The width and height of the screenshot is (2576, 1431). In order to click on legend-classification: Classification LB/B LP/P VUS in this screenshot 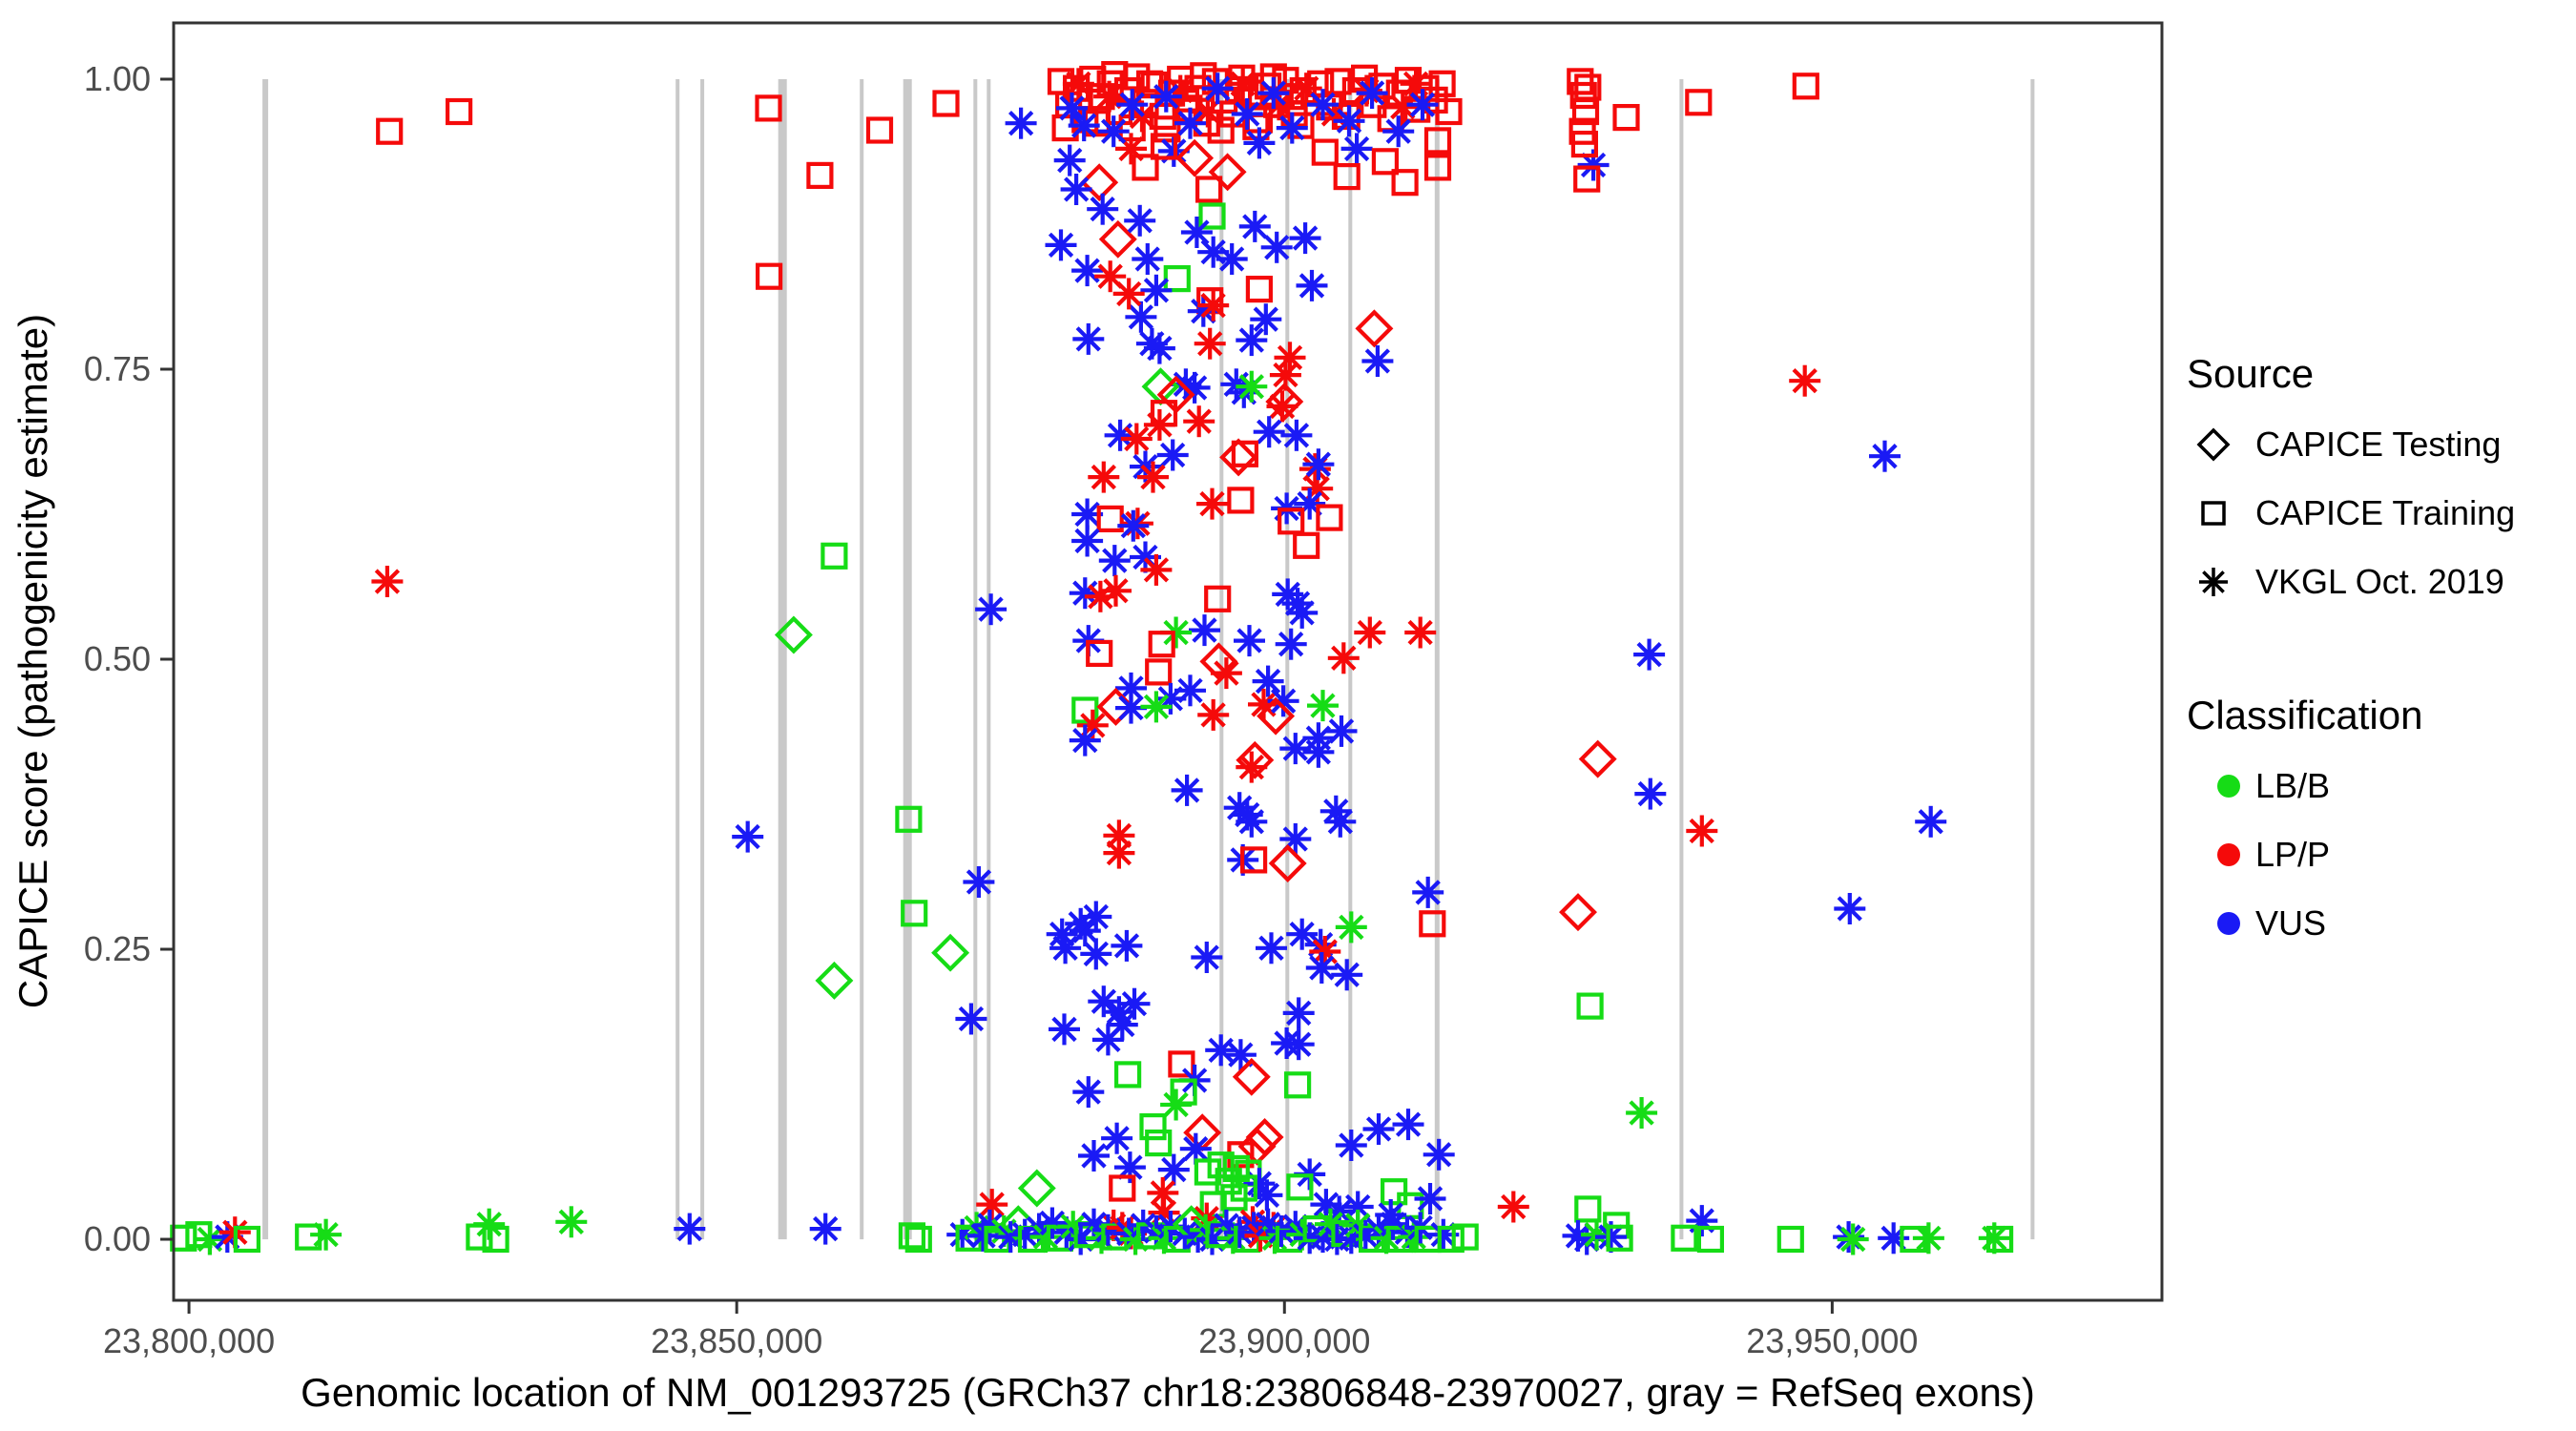, I will do `click(2304, 825)`.